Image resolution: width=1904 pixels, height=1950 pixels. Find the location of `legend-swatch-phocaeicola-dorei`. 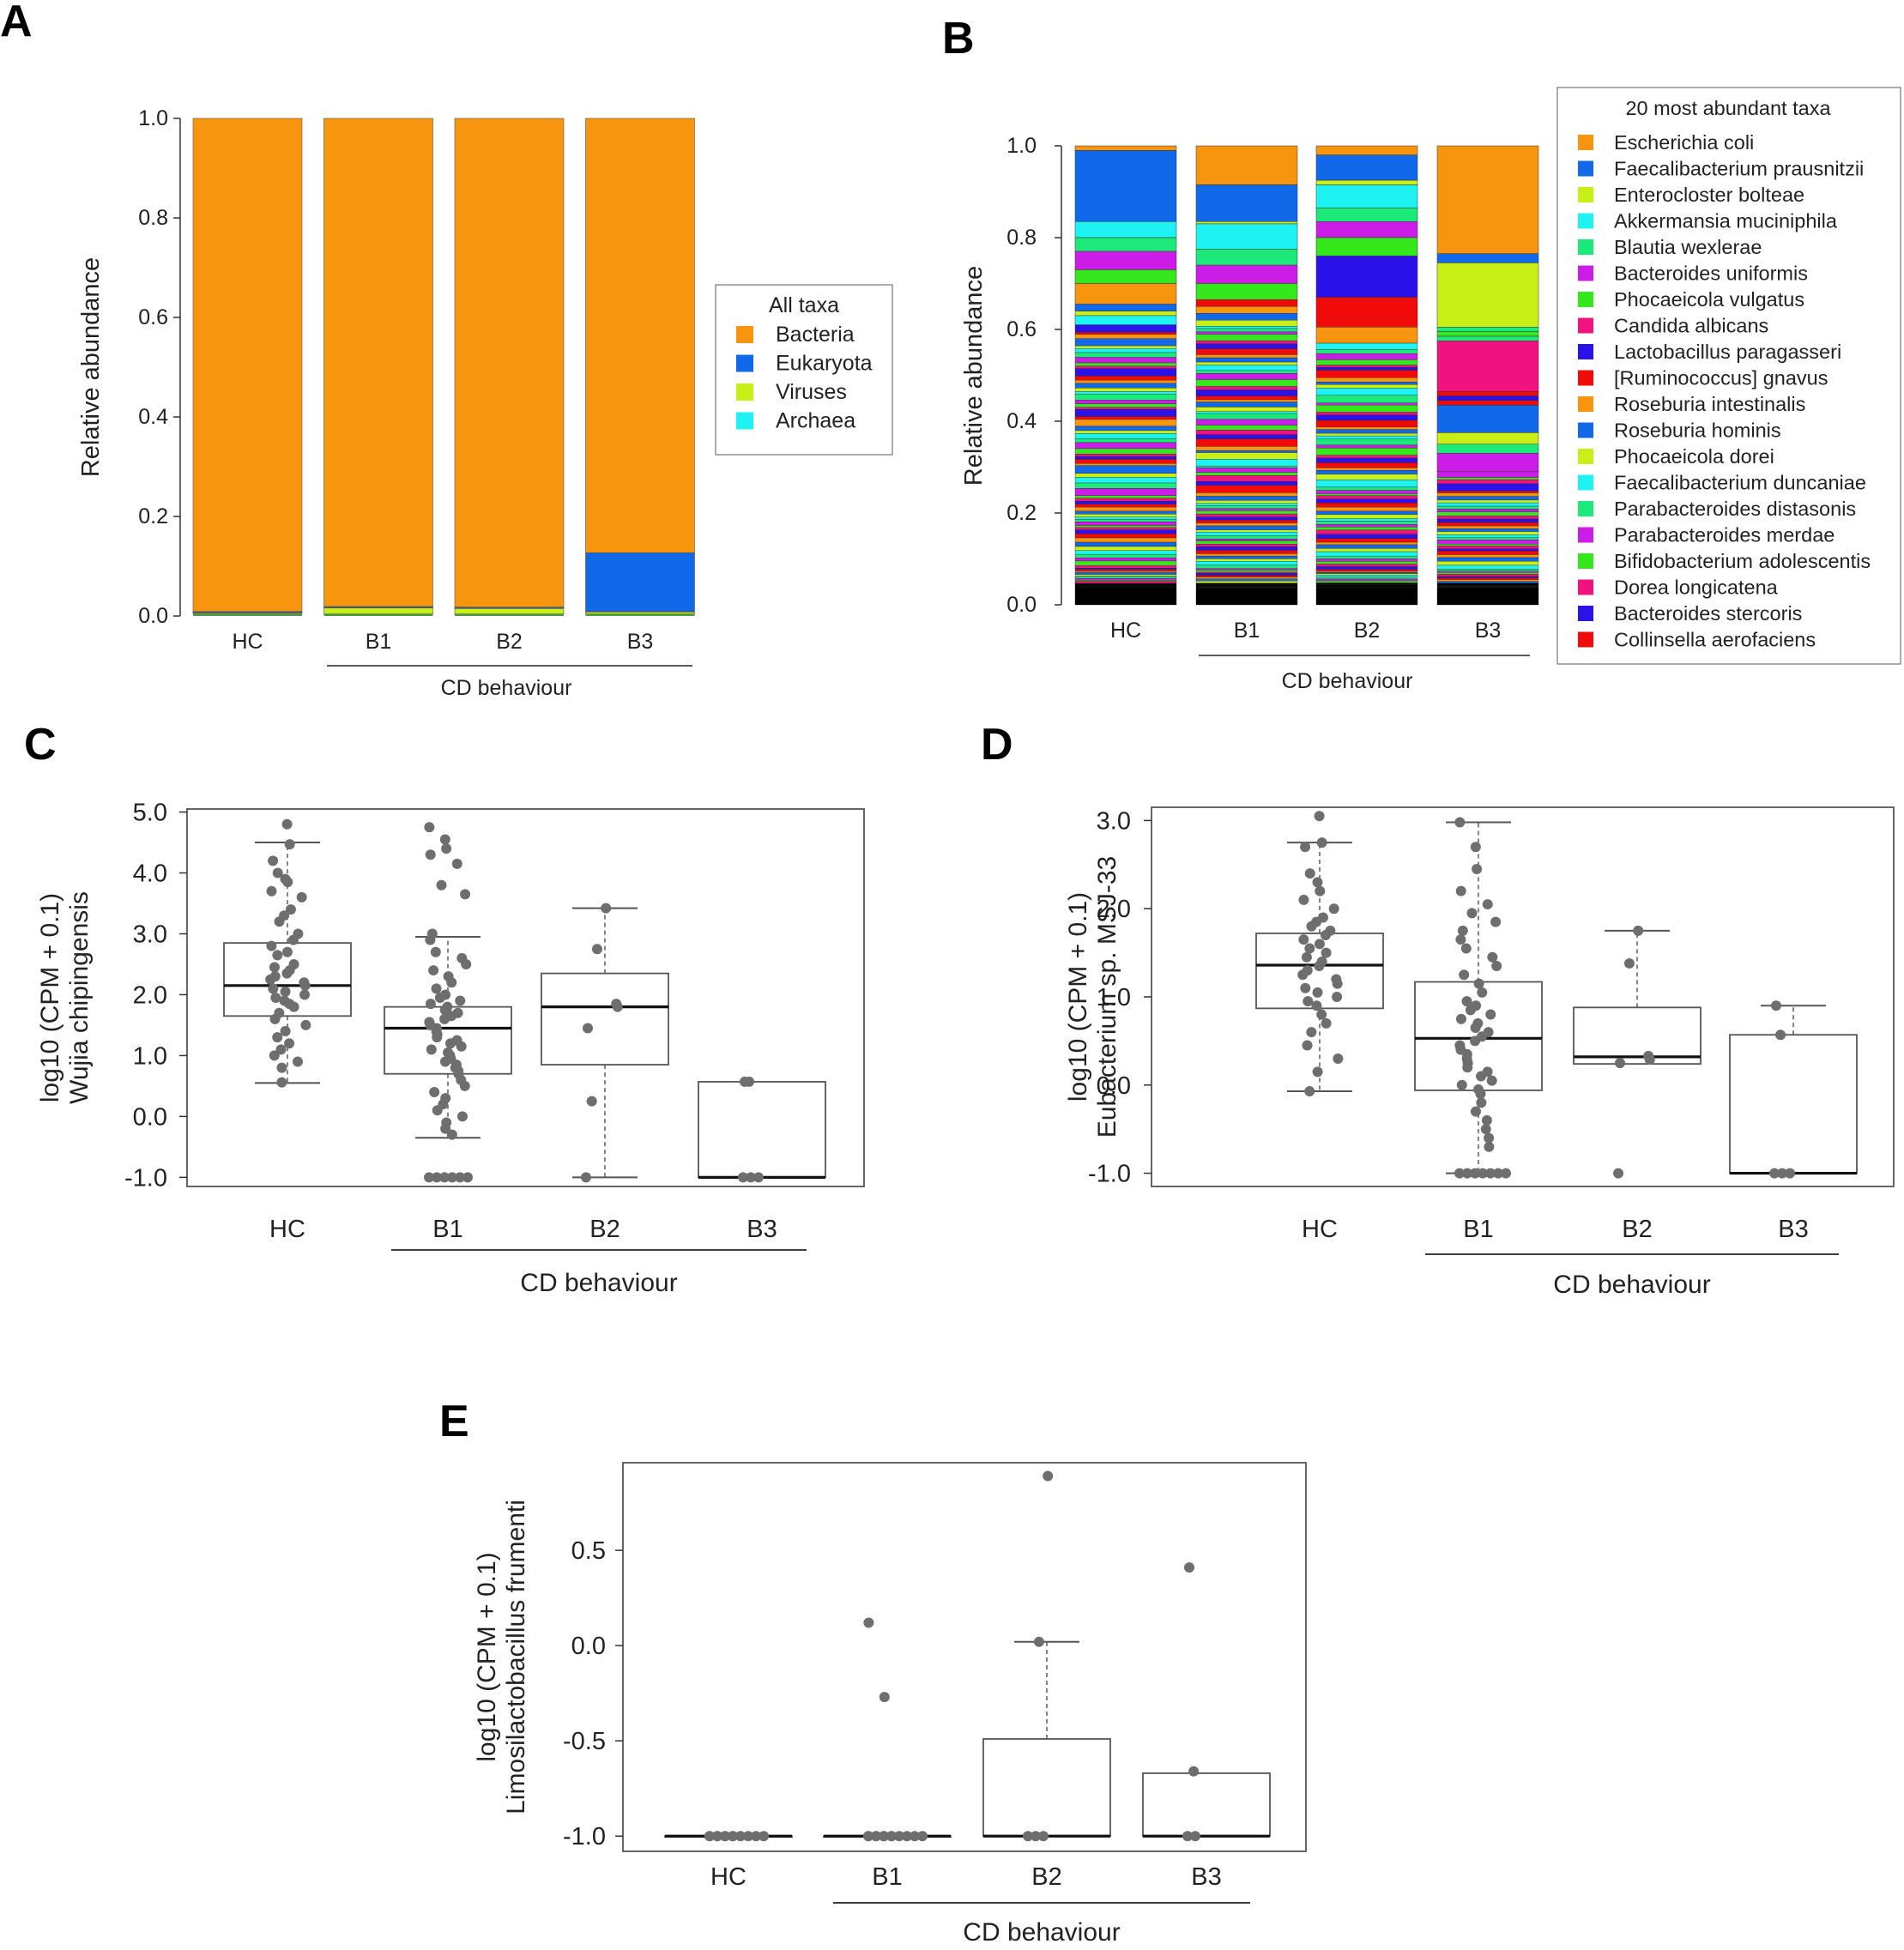

legend-swatch-phocaeicola-dorei is located at coordinates (1586, 457).